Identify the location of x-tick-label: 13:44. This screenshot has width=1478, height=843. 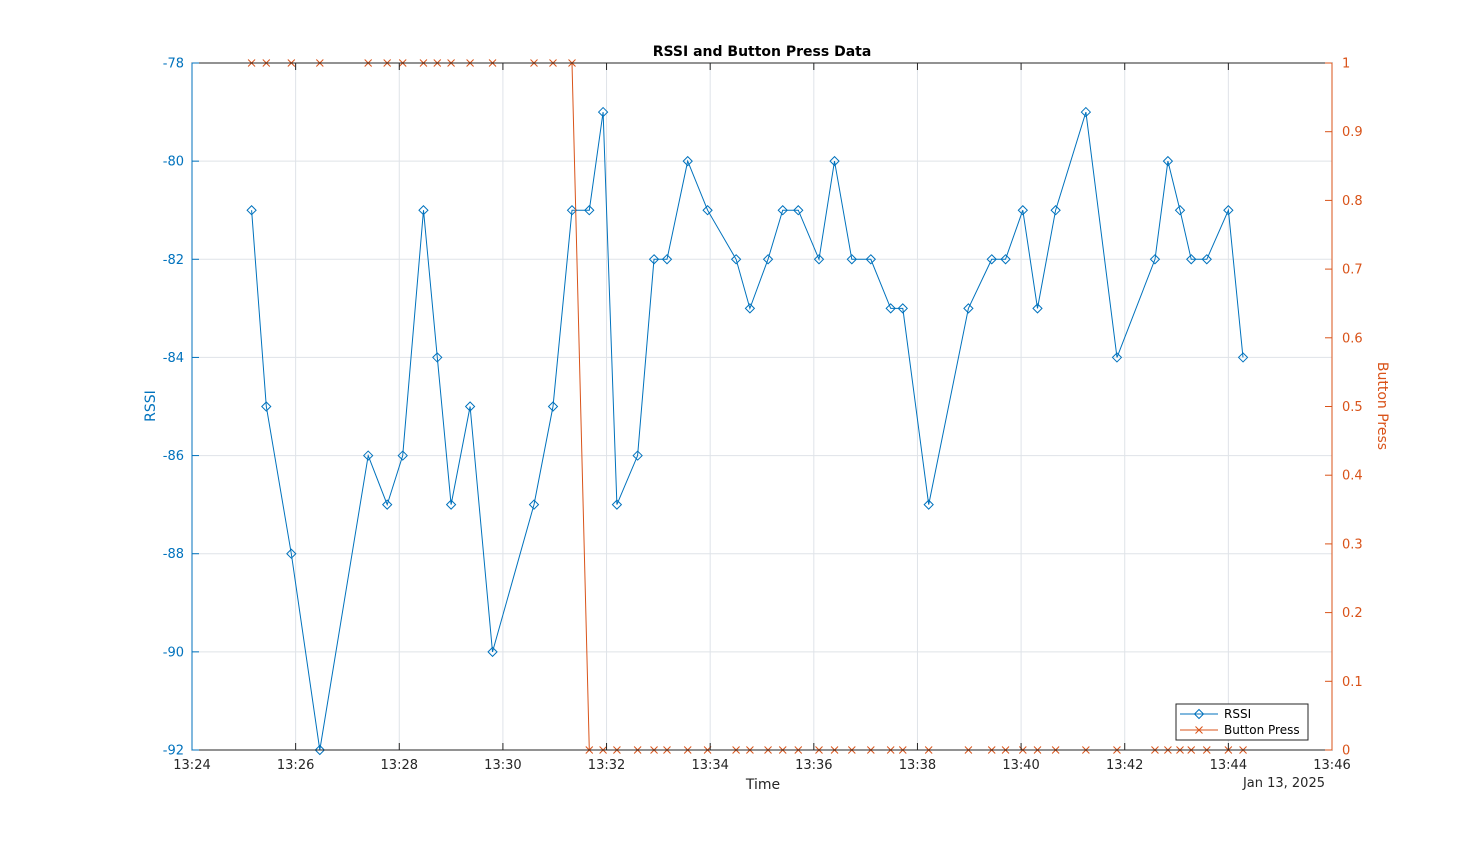
(1228, 765).